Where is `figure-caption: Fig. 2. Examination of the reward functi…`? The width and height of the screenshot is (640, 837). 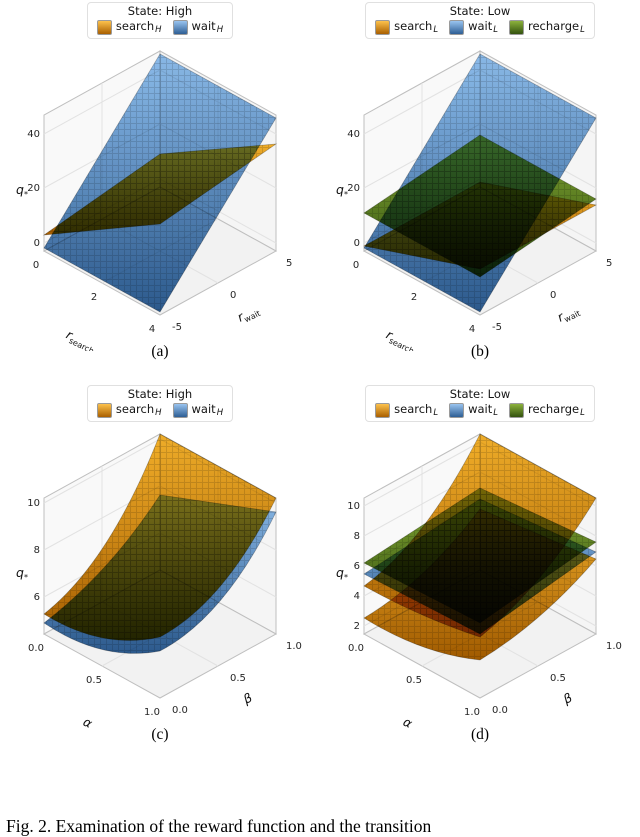
figure-caption: Fig. 2. Examination of the reward functi… is located at coordinates (219, 826).